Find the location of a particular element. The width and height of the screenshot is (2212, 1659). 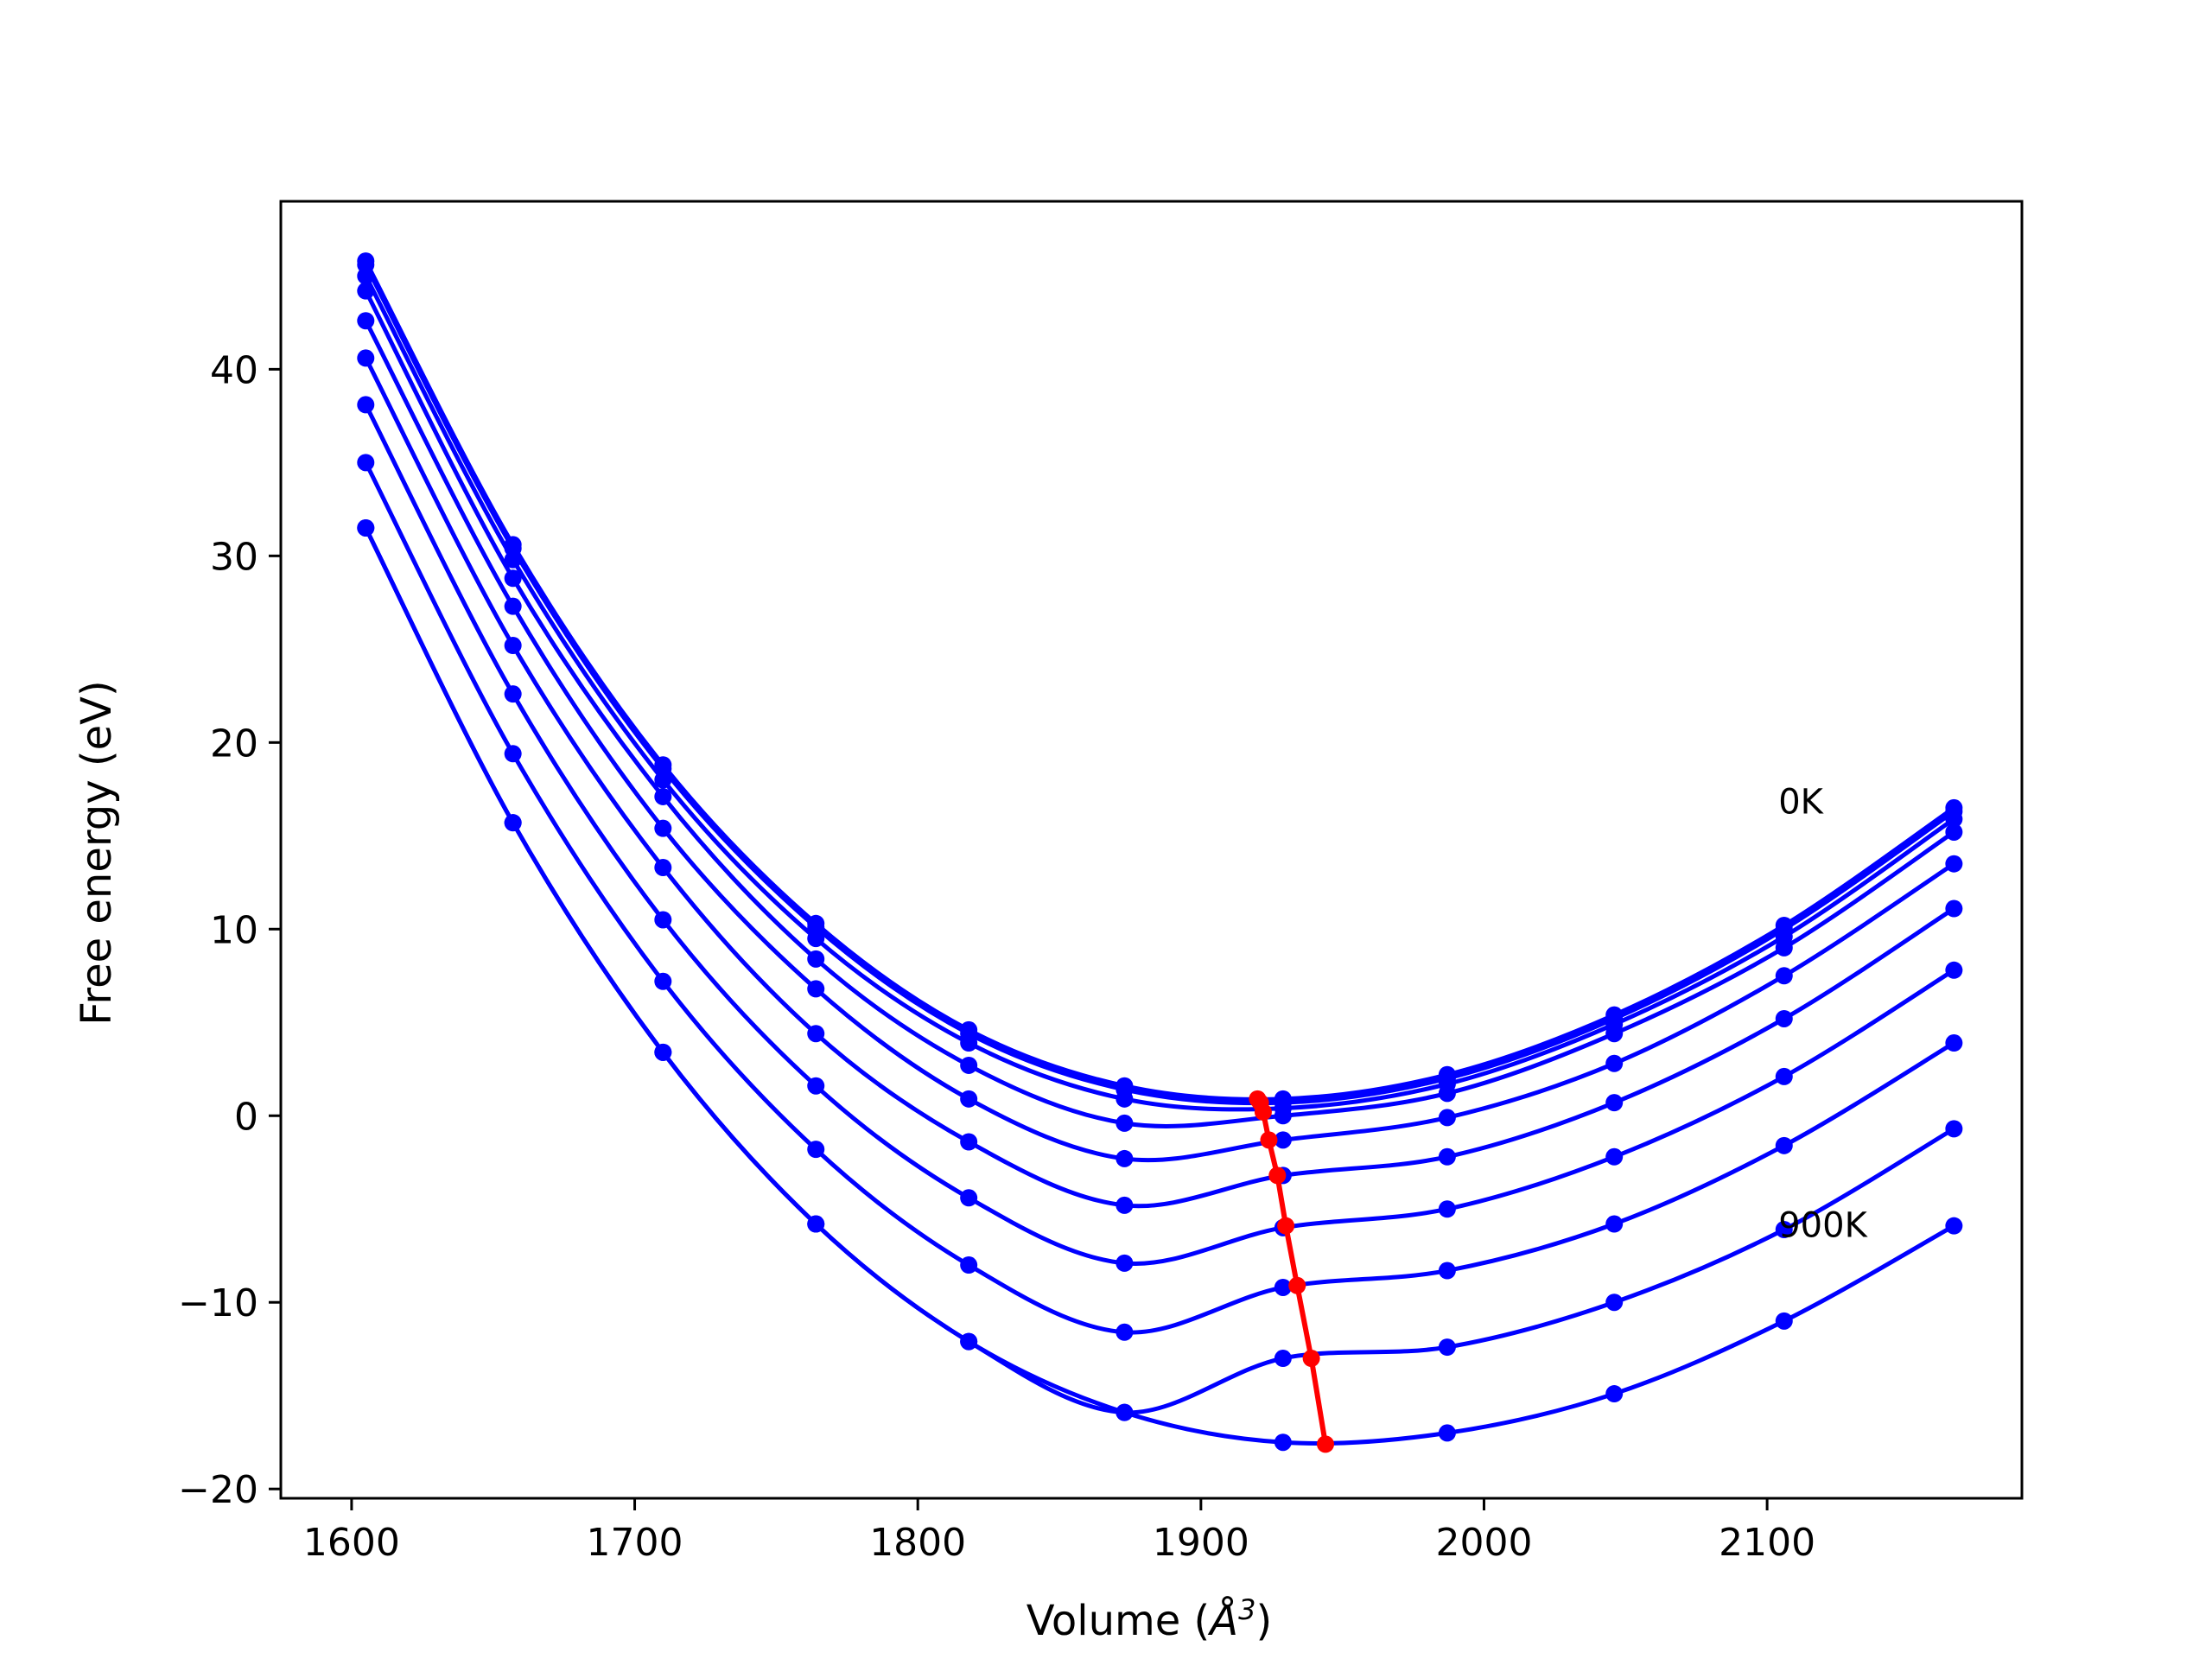

x-tick-label-3: 1800 is located at coordinates (917, 1543).